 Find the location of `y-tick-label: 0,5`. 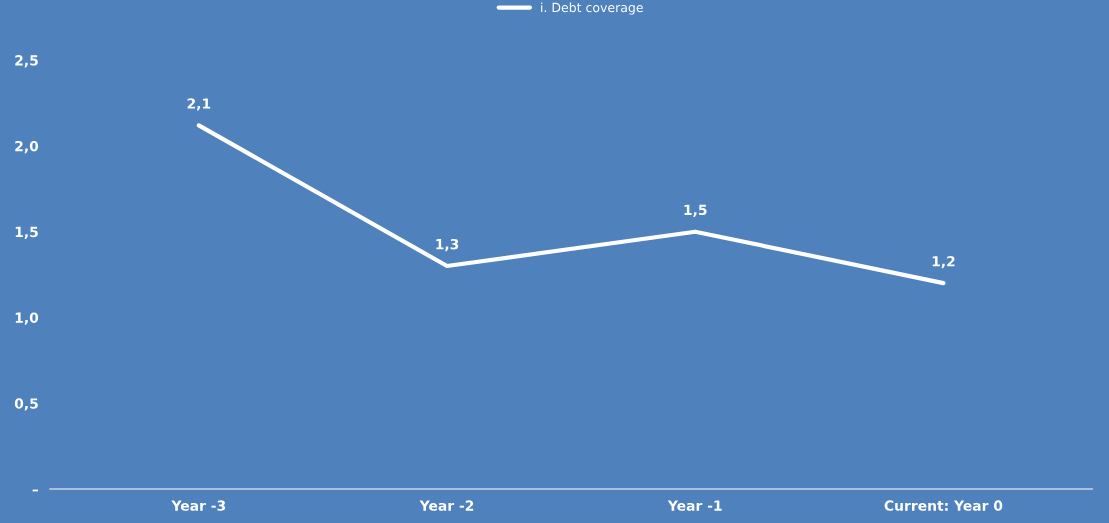

y-tick-label: 0,5 is located at coordinates (26, 404).